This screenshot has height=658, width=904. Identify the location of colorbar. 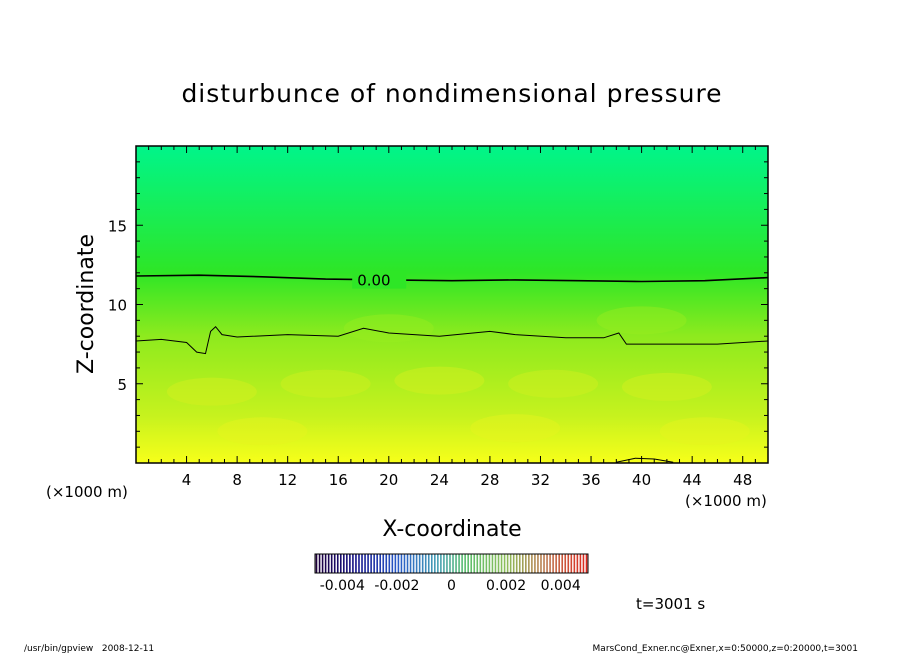
(451, 563).